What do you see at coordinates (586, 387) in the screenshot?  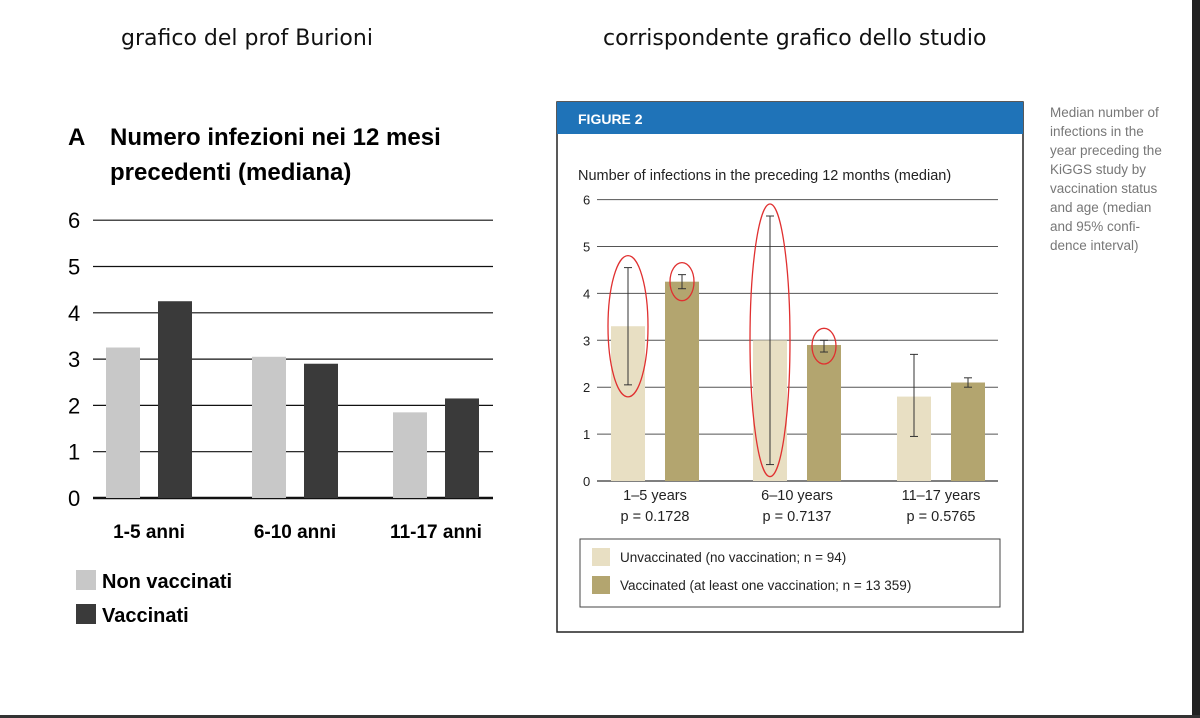 I see `right-ytick-label: 2` at bounding box center [586, 387].